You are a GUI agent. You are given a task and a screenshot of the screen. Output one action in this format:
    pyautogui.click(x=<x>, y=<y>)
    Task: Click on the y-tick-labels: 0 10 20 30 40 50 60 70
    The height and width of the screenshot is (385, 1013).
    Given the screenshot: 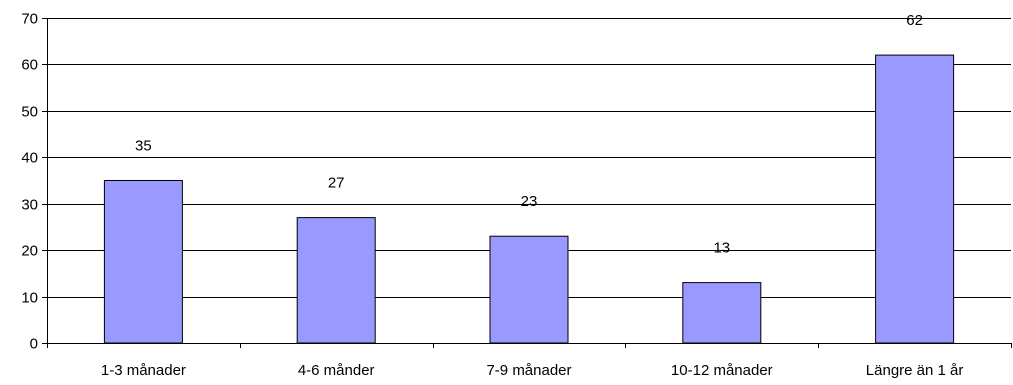 What is the action you would take?
    pyautogui.click(x=29, y=182)
    